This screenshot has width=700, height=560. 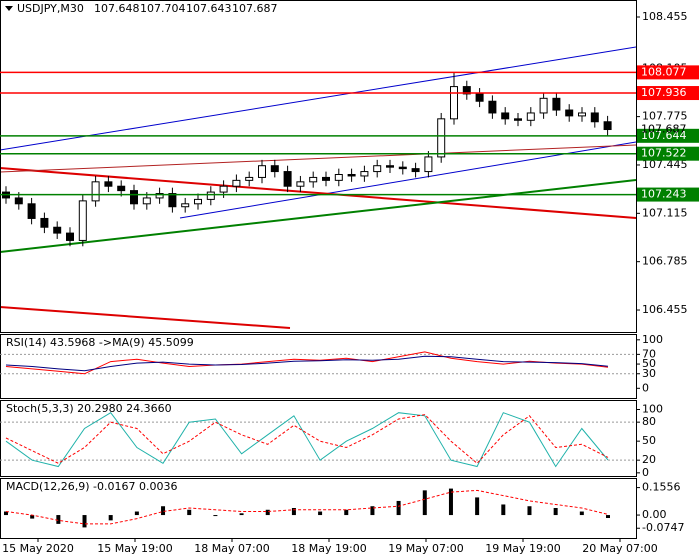 I want to click on thin-trendline, so click(x=318, y=158).